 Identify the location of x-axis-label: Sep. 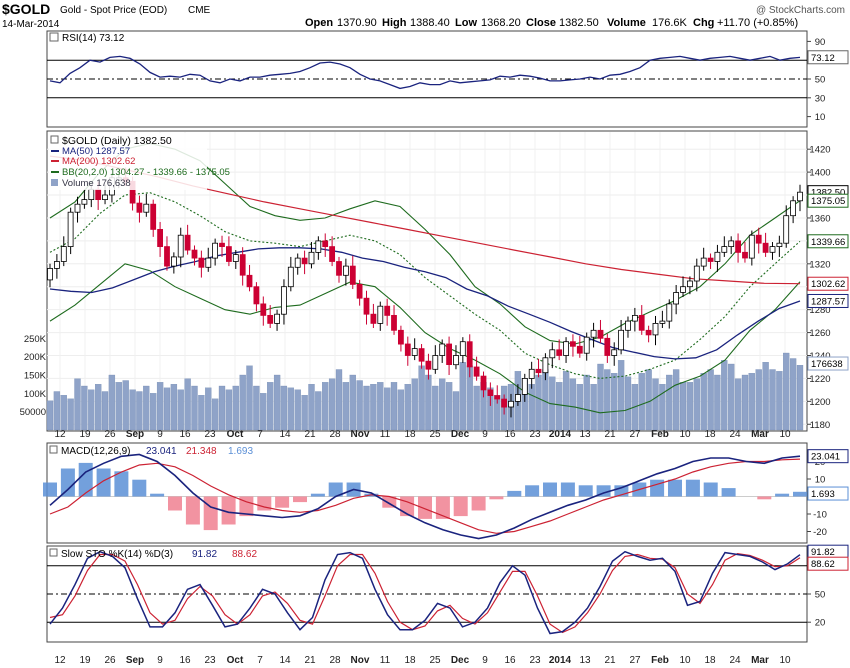
(135, 434).